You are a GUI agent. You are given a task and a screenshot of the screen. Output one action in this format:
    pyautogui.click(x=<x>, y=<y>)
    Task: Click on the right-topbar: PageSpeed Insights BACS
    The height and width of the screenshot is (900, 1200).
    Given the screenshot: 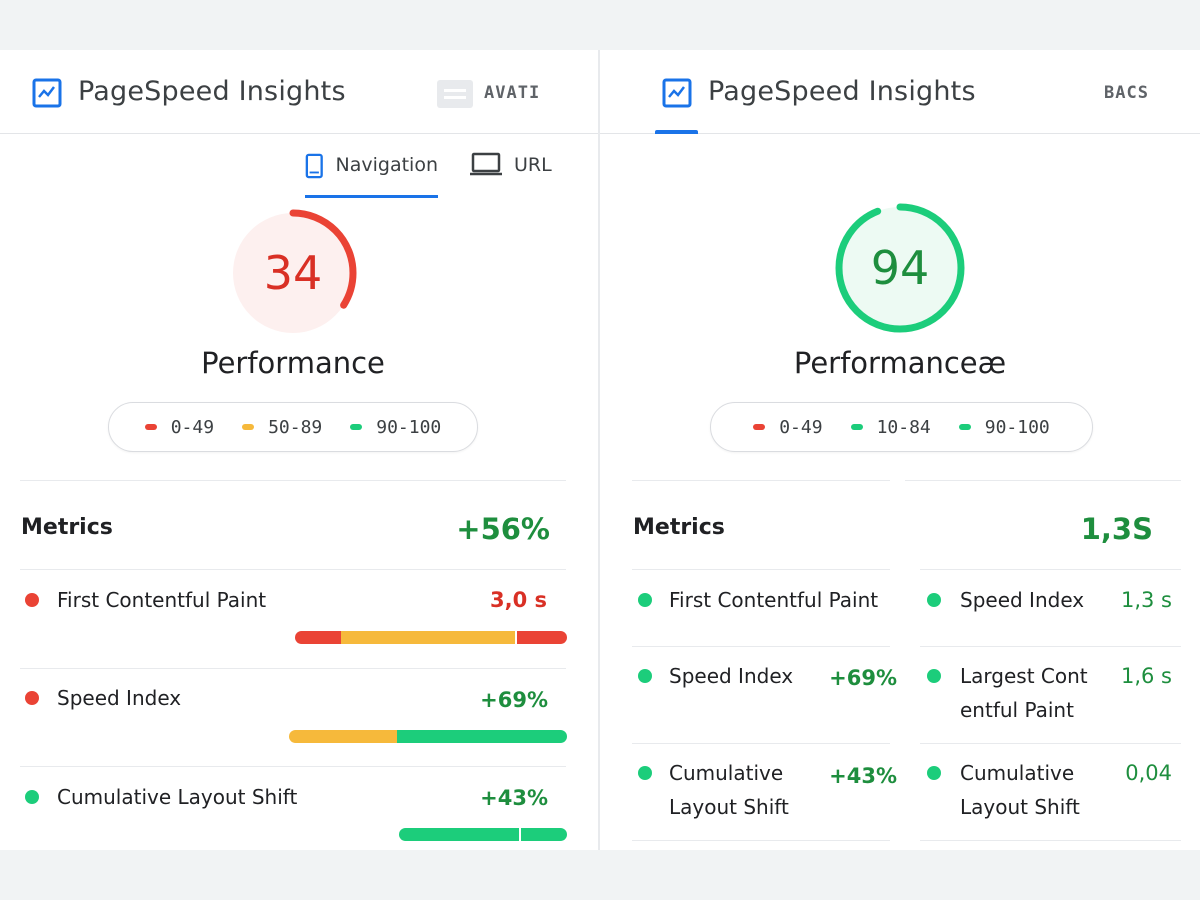 What is the action you would take?
    pyautogui.click(x=900, y=92)
    